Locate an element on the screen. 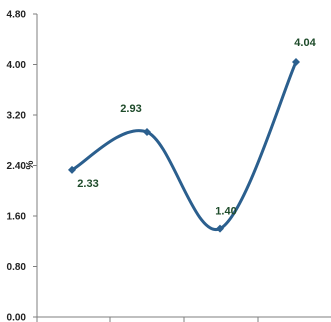  y-tick-label: 4.80 is located at coordinates (17, 15).